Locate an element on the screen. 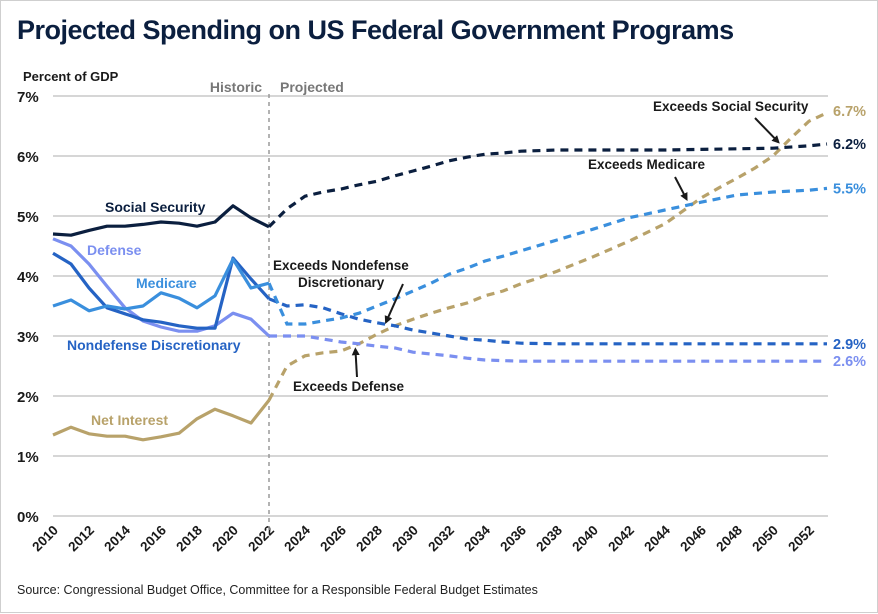 The height and width of the screenshot is (614, 878). x-tick-label: 2010 is located at coordinates (45, 539).